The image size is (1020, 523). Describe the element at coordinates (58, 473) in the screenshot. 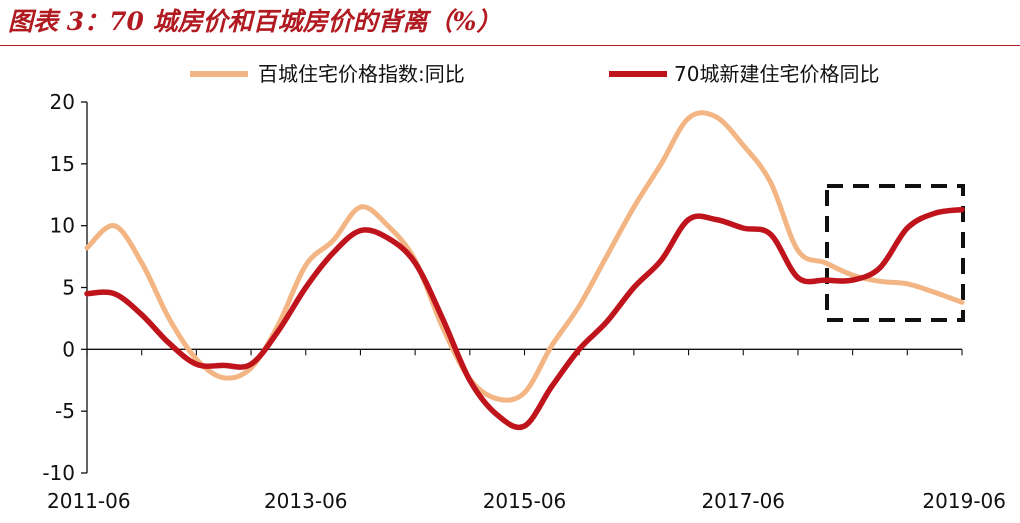

I see `y-tick-label: -10` at that location.